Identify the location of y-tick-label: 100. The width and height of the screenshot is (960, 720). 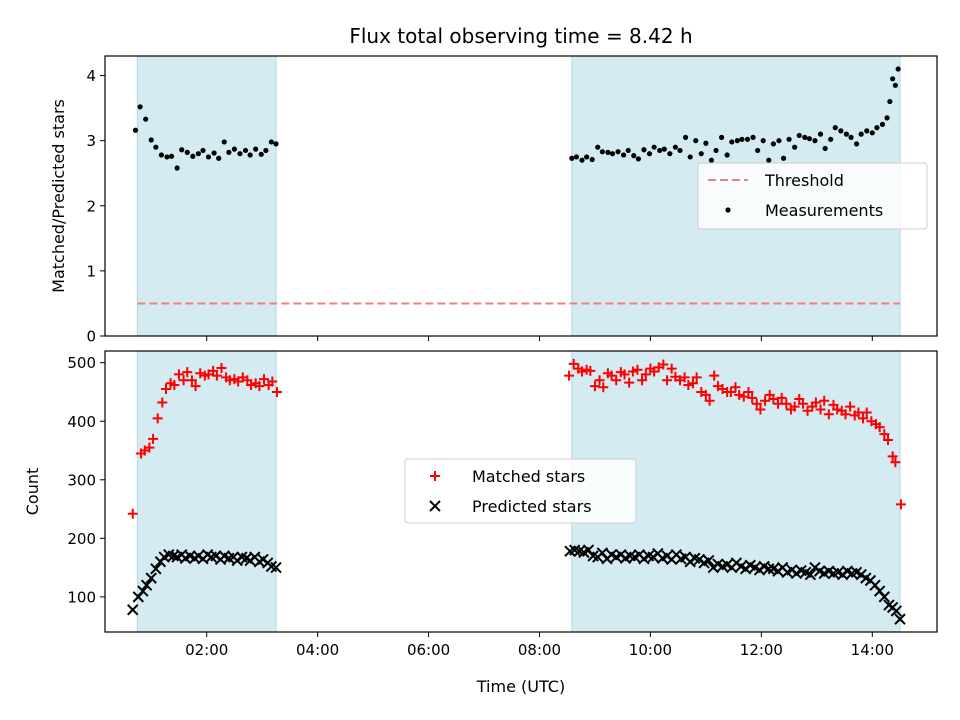
(81, 597).